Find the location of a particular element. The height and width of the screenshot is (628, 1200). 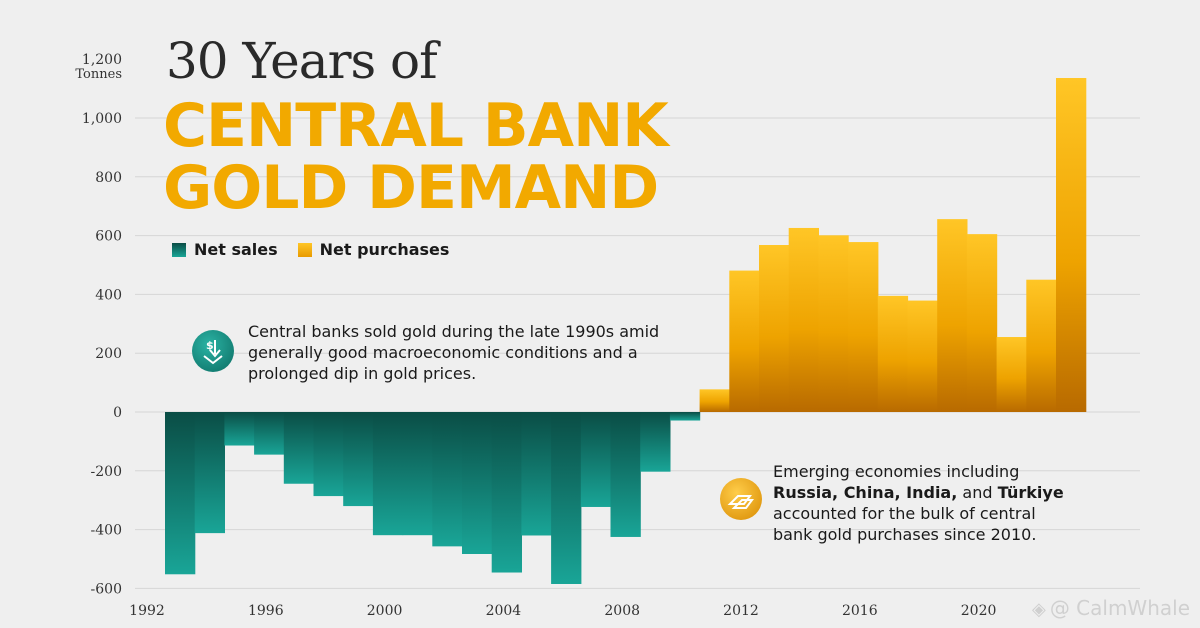

chart-legend: Net sales Net purchases is located at coordinates (310, 249).